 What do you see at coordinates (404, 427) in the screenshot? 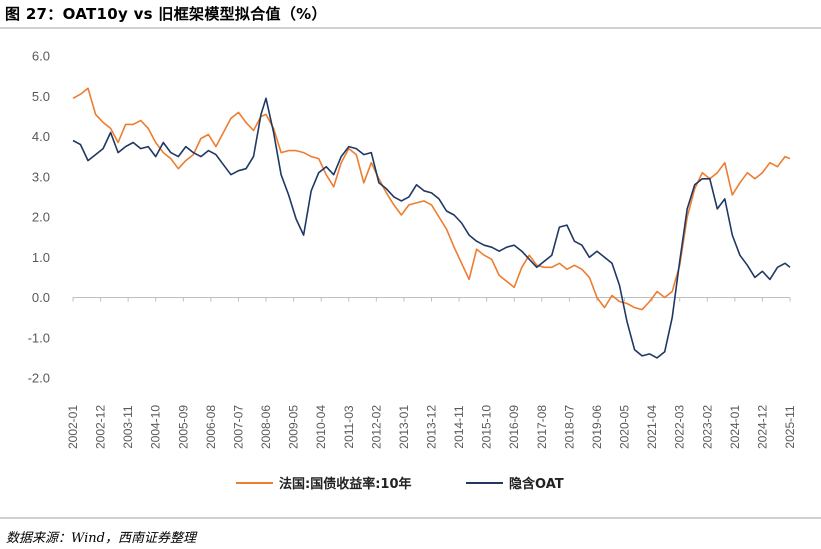
I see `x-tick-label: 2013-01` at bounding box center [404, 427].